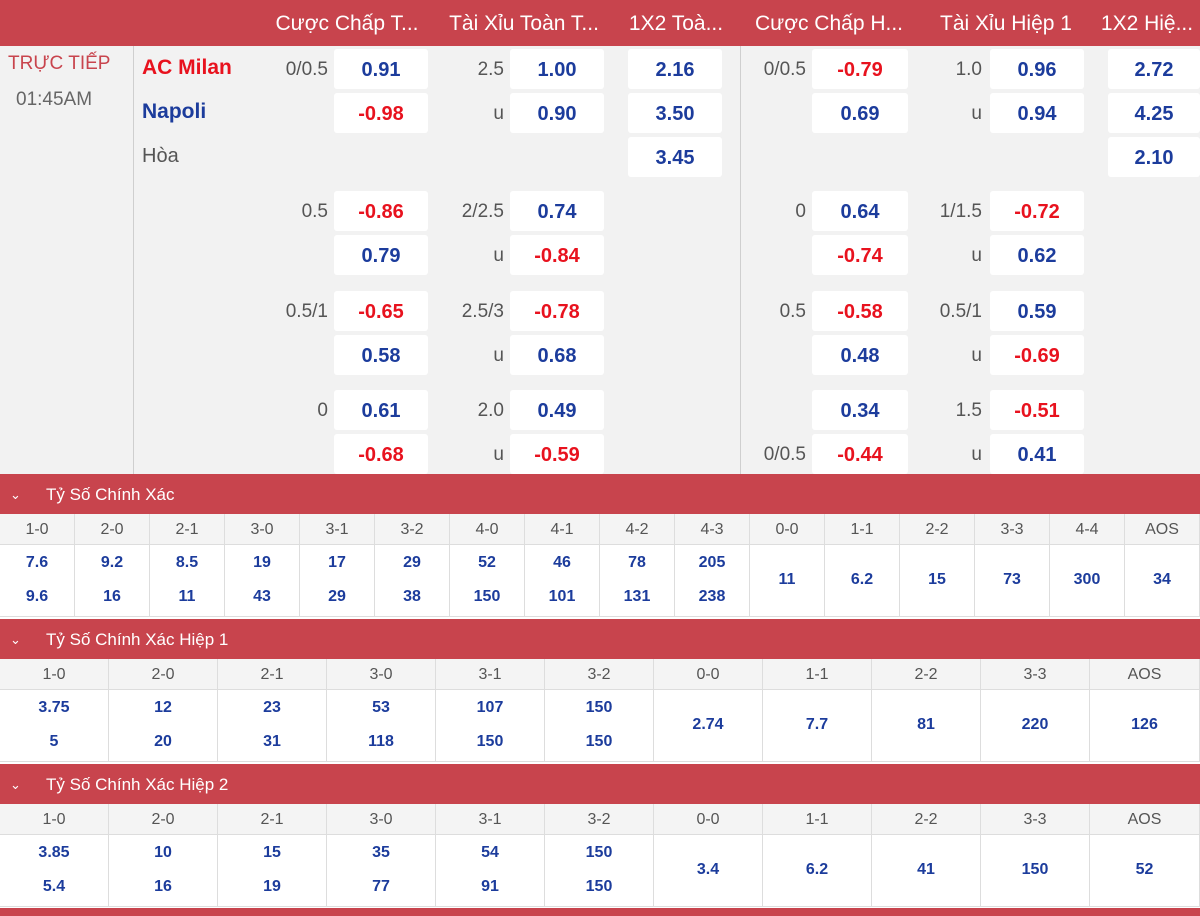  Describe the element at coordinates (490, 886) in the screenshot. I see `away-score-odd: 91` at that location.